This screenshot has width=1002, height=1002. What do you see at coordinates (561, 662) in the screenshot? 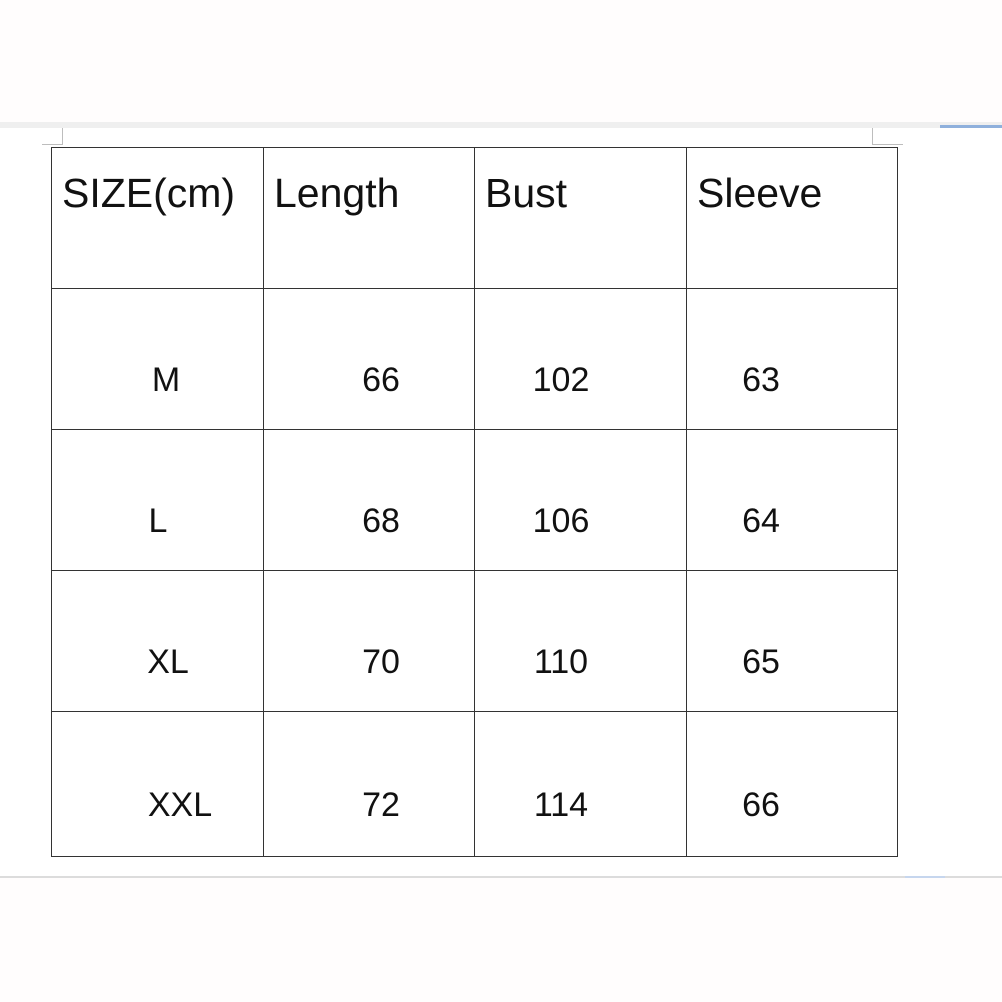
I see `bust-value: 110` at bounding box center [561, 662].